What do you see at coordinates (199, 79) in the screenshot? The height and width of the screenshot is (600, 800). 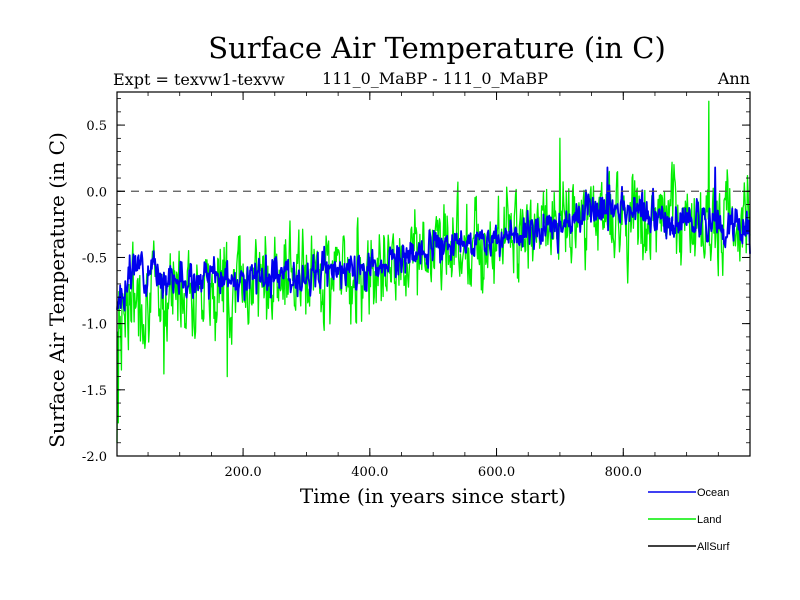 I see `chart-subtitle-left: Expt = texvw1-texvw` at bounding box center [199, 79].